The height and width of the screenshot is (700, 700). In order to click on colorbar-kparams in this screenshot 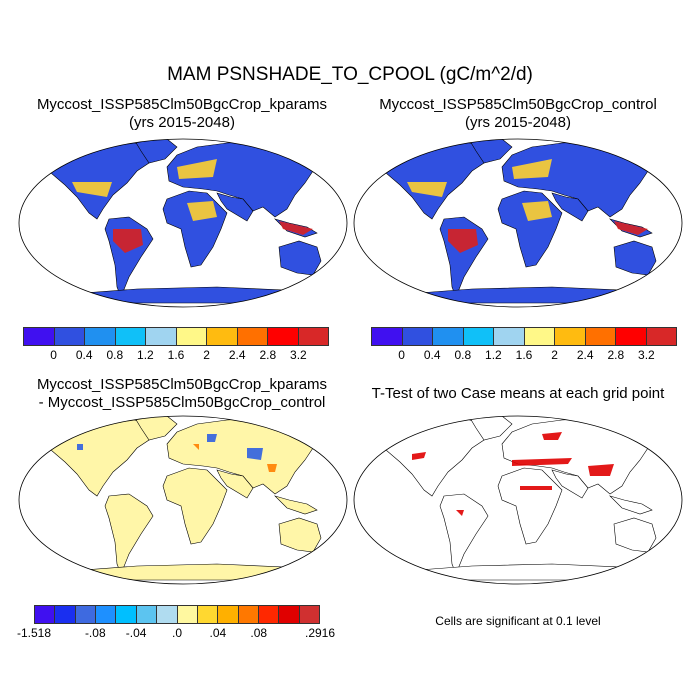, I will do `click(176, 336)`.